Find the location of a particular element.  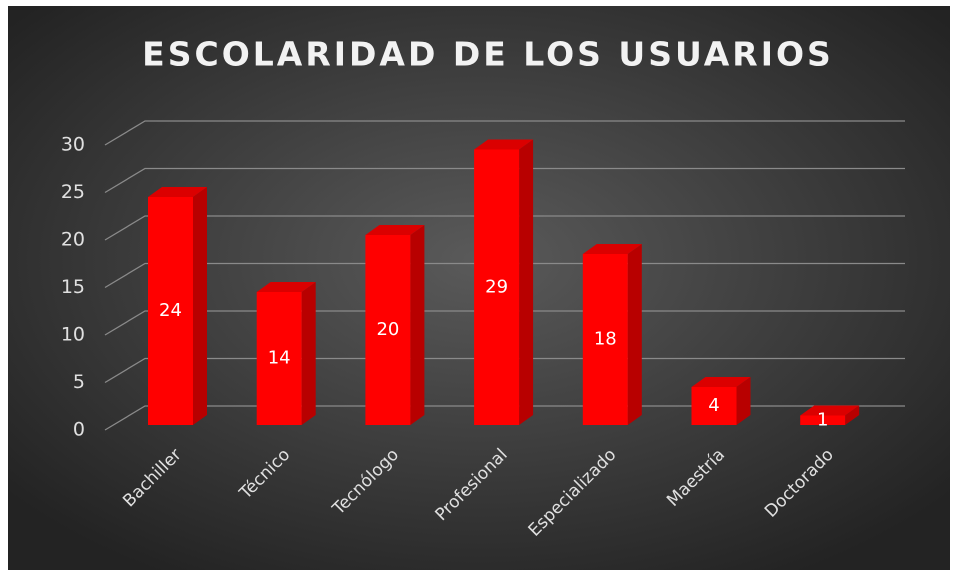

data-label: 20 is located at coordinates (387, 329).